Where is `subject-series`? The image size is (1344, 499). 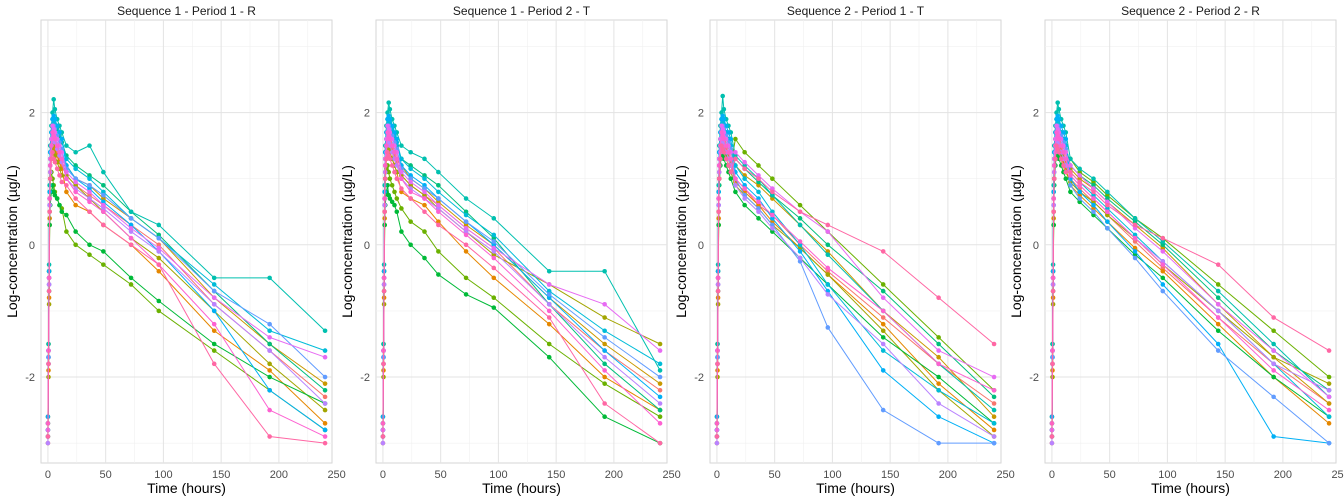
subject-series is located at coordinates (186, 297).